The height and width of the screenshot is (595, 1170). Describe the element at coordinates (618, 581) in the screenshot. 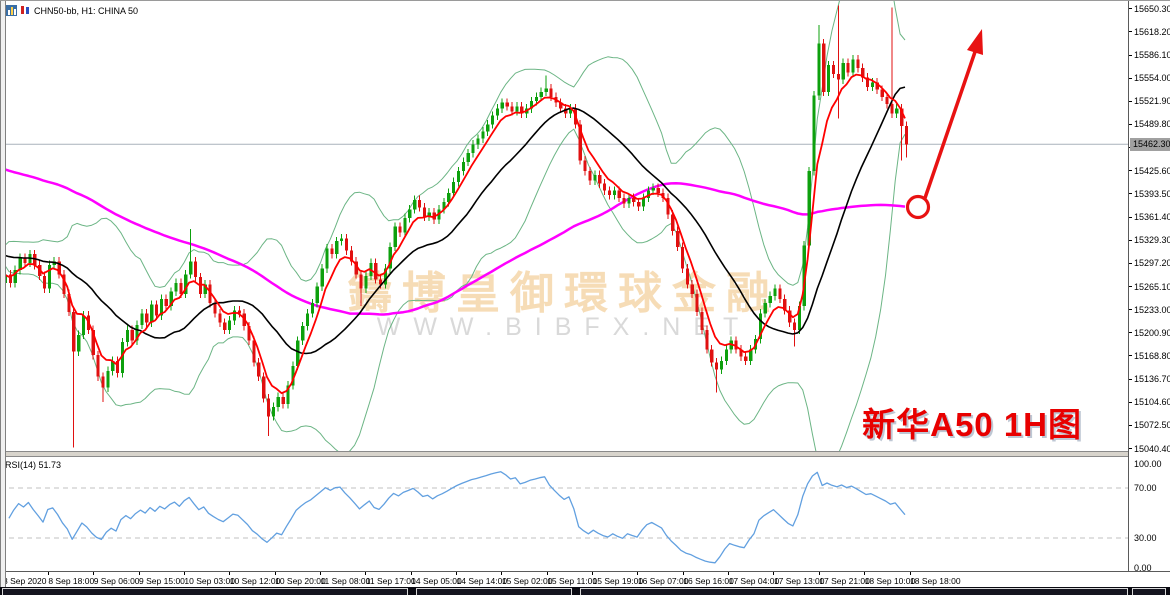

I see `time-tick-label: 15 Sep 19:00` at that location.